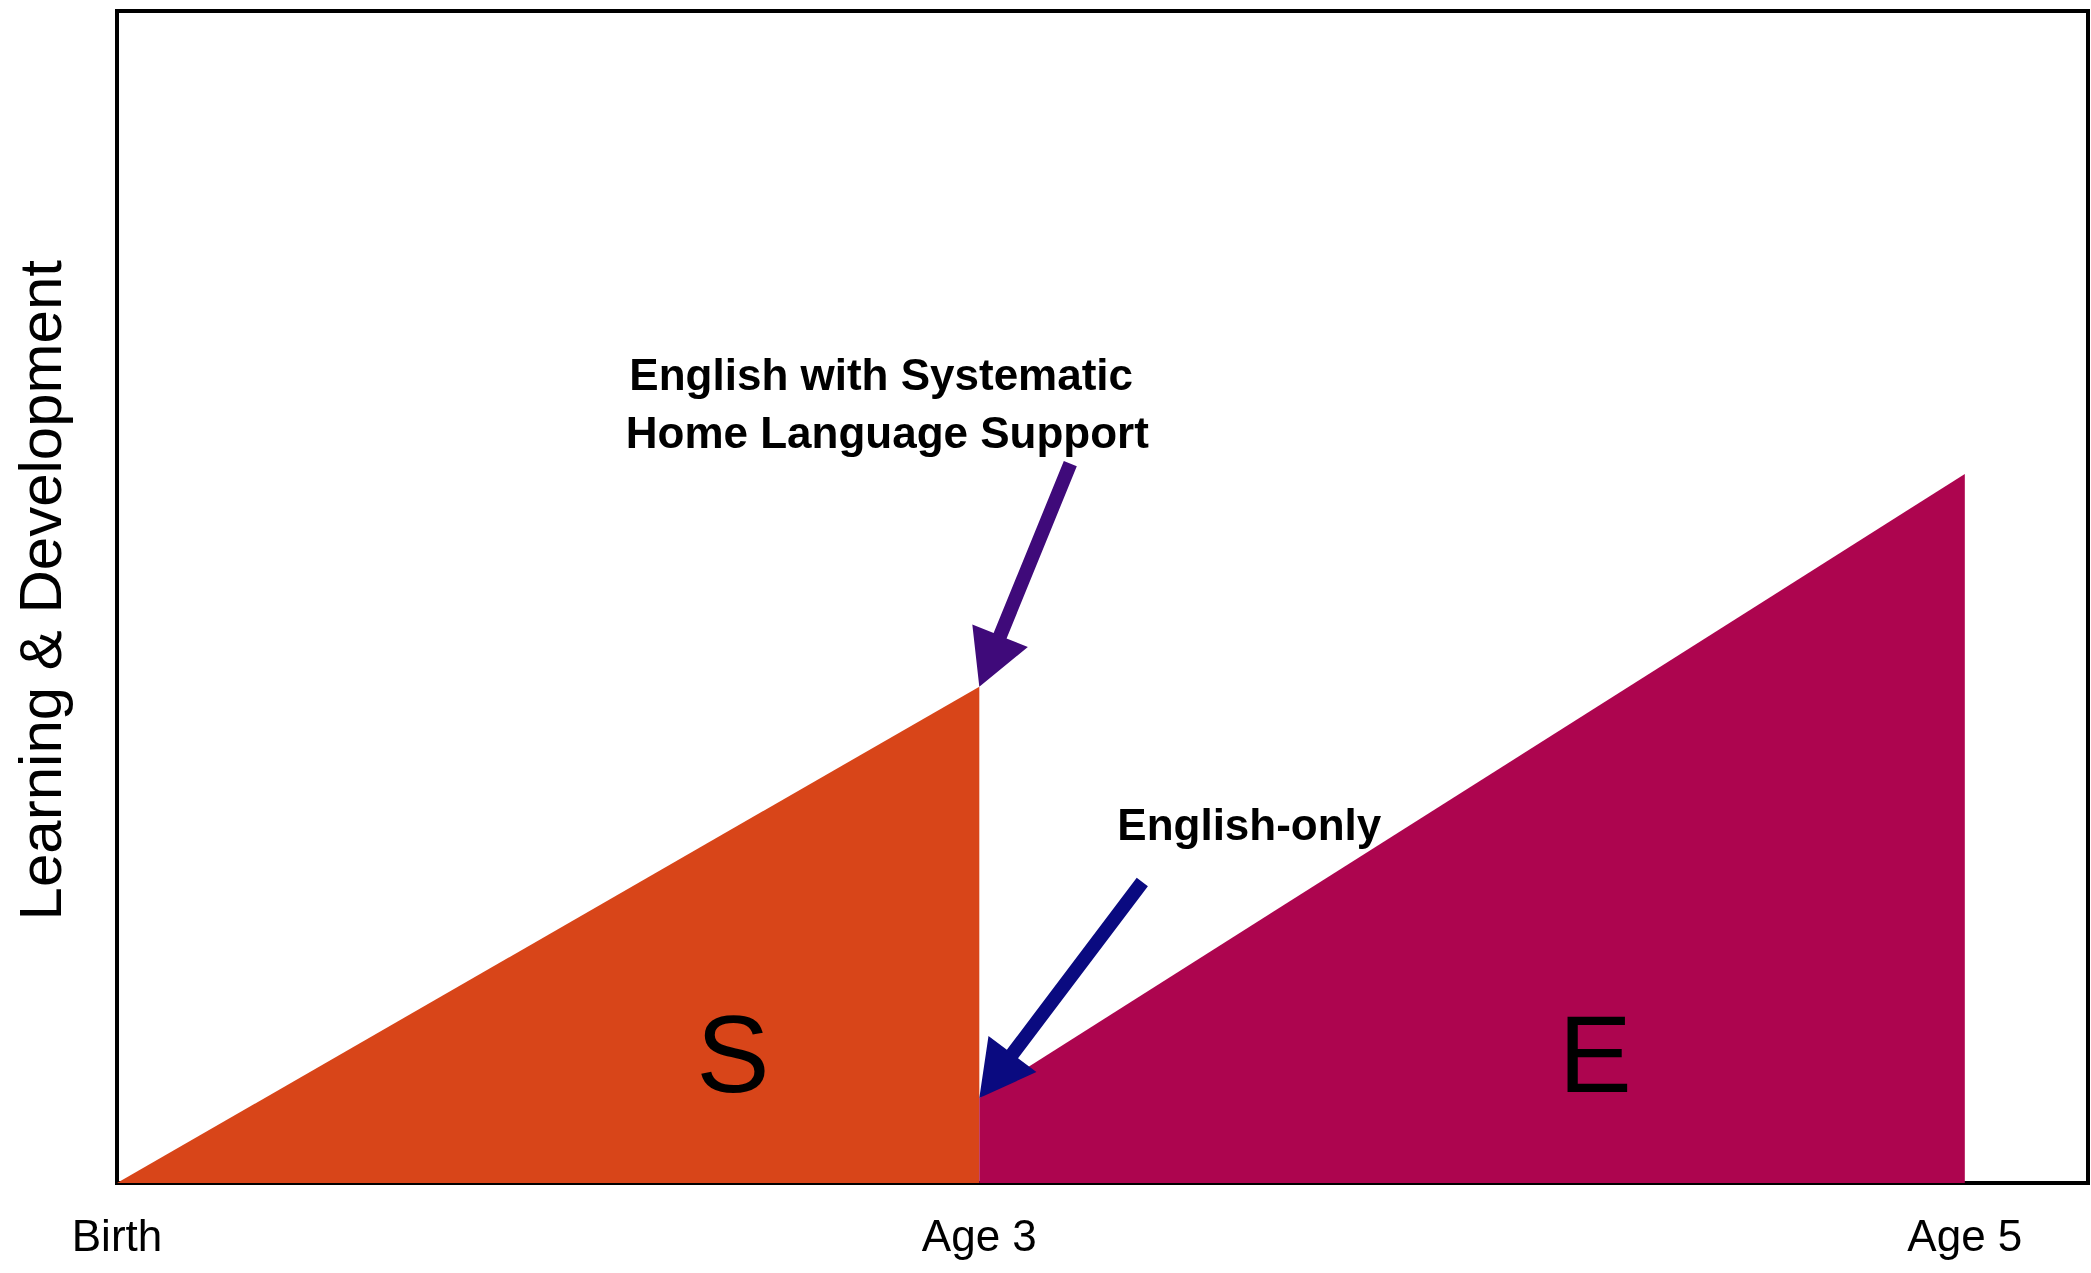  What do you see at coordinates (1965, 1235) in the screenshot?
I see `x-tick-label: Age 5` at bounding box center [1965, 1235].